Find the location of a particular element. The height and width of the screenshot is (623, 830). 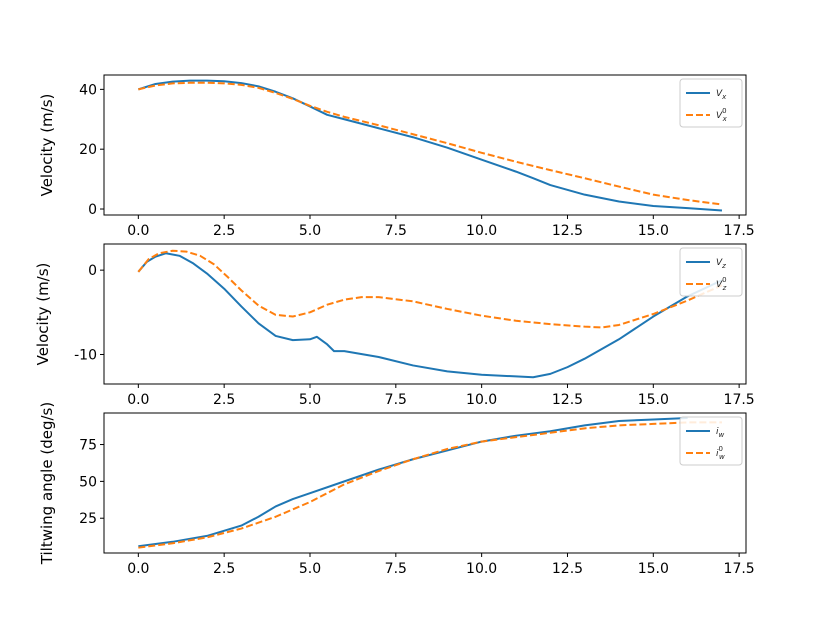

y-tick-label: -10 is located at coordinates (85, 355).